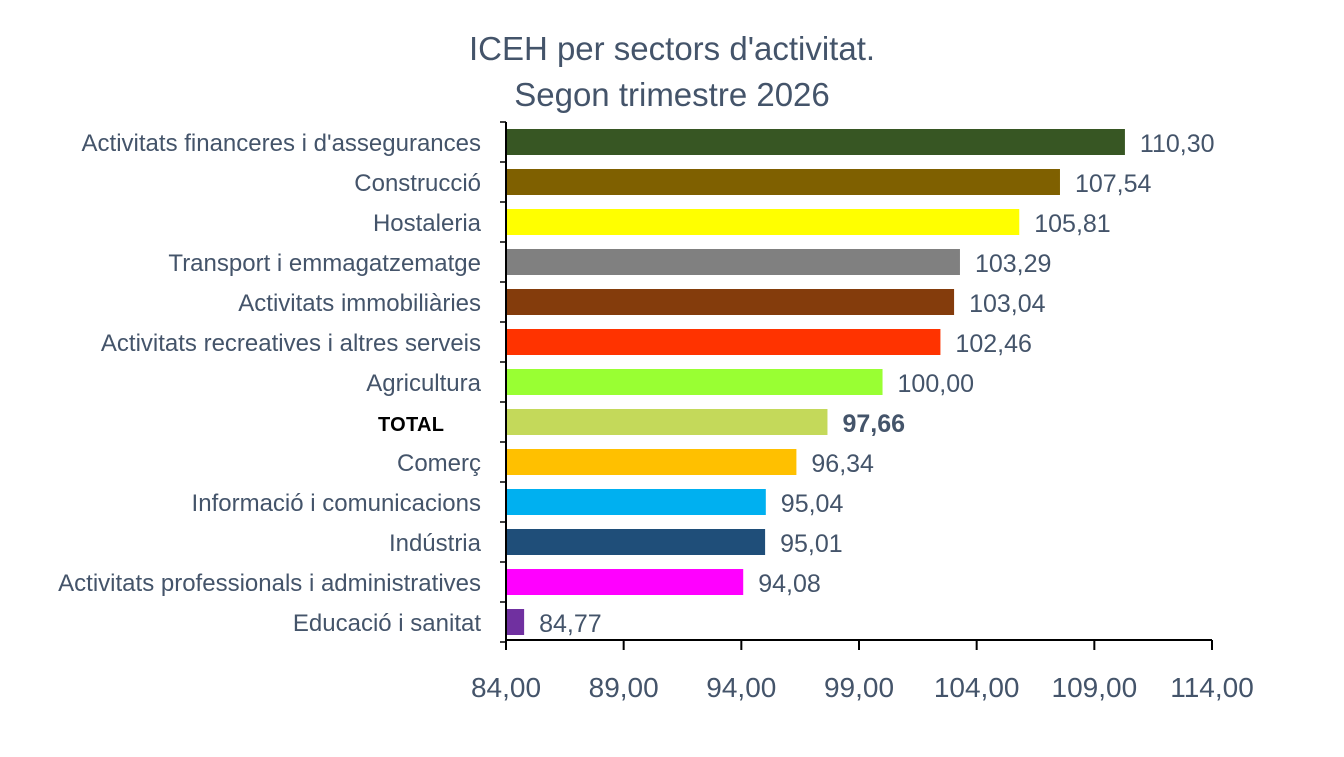  I want to click on category-label-10: Indústria, so click(435, 543).